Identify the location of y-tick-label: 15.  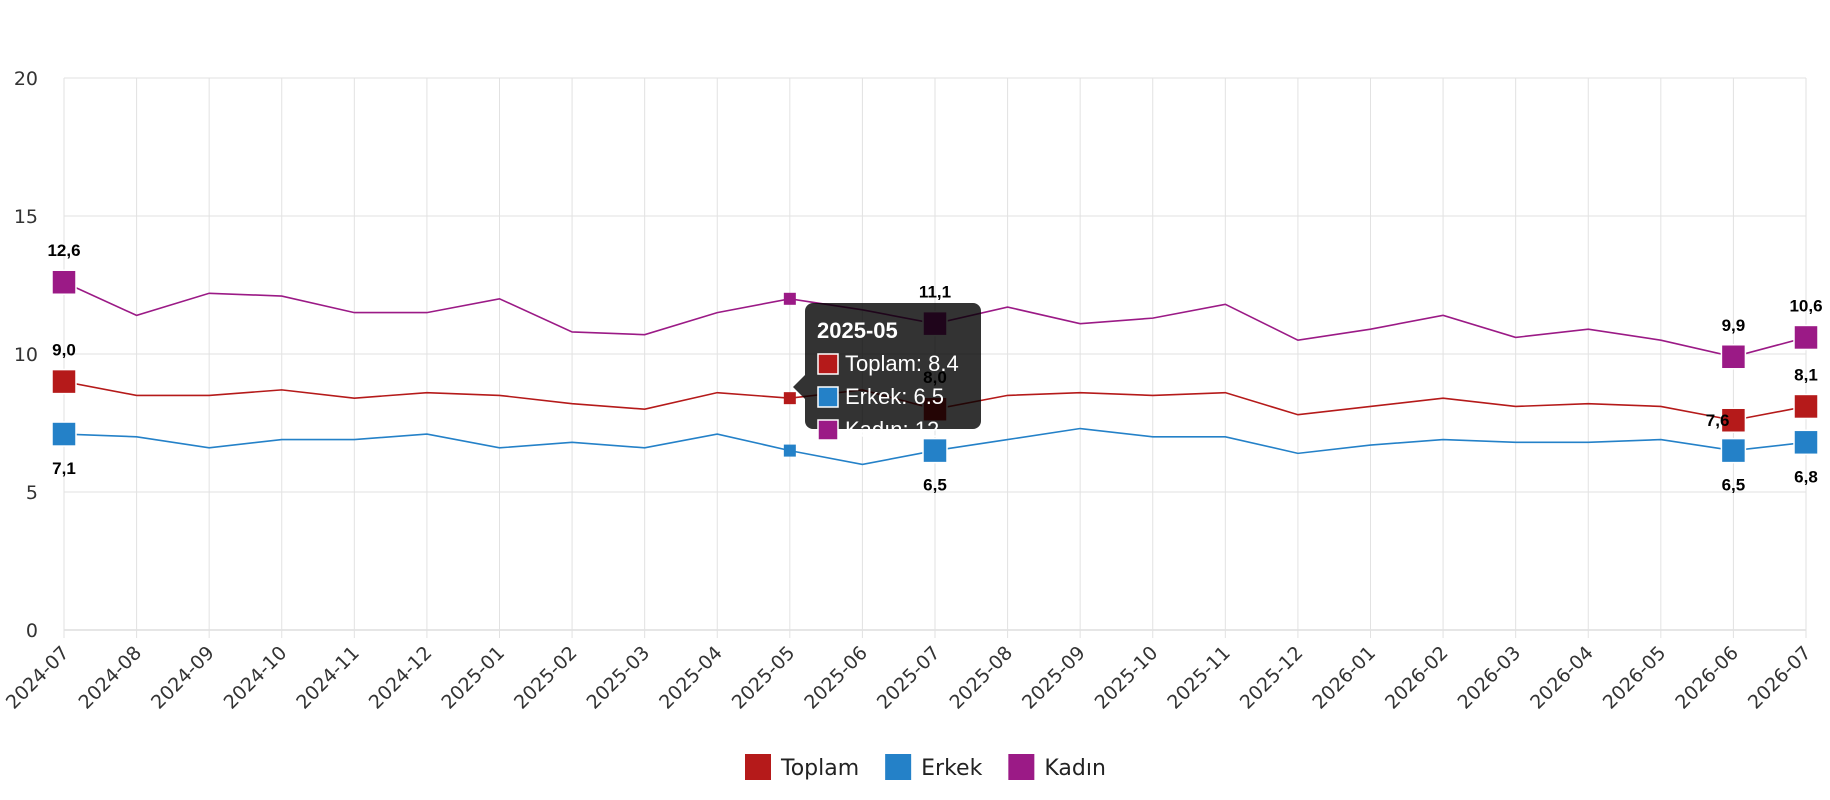
(26, 217).